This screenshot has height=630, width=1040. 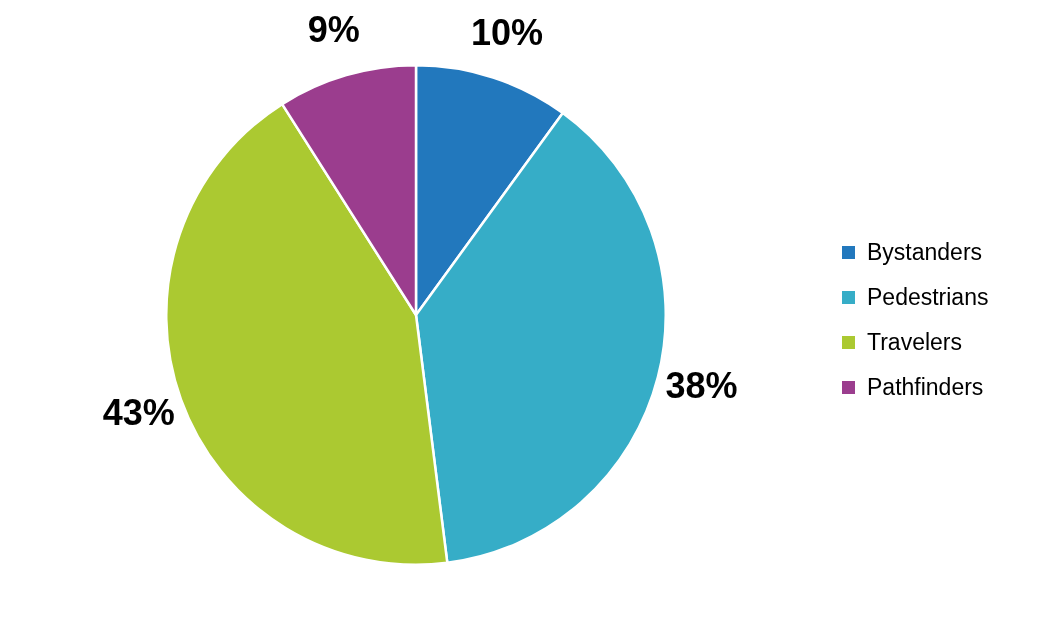 I want to click on data-label: 38%, so click(x=701, y=386).